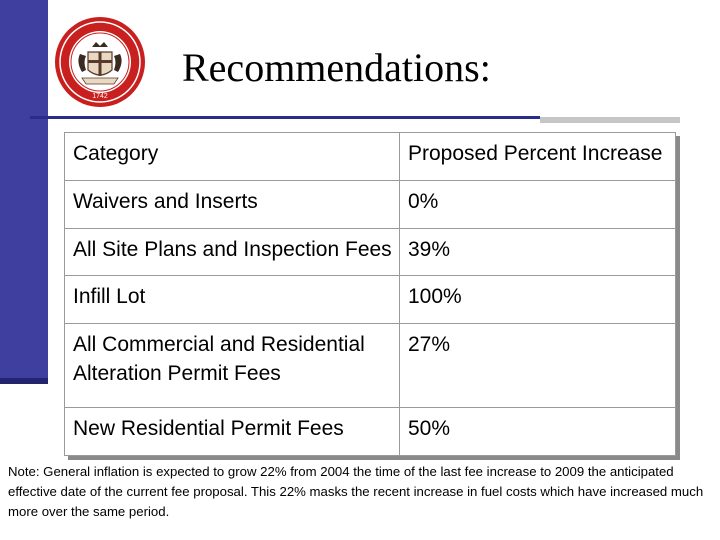 The width and height of the screenshot is (720, 540). I want to click on table-row: Waivers and Inserts 0%, so click(370, 204).